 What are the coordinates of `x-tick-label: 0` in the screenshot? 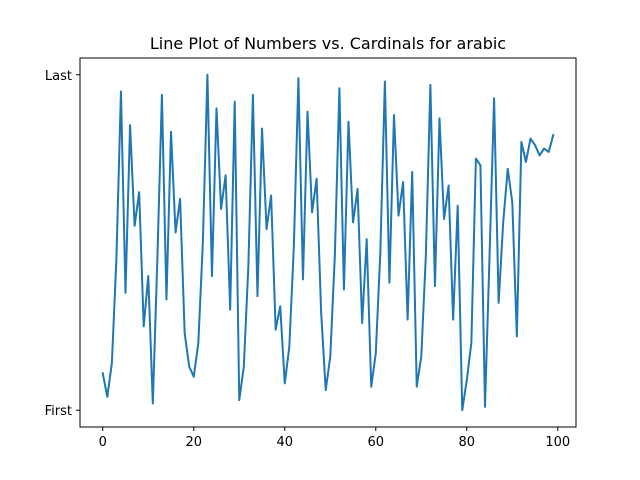 It's located at (103, 442).